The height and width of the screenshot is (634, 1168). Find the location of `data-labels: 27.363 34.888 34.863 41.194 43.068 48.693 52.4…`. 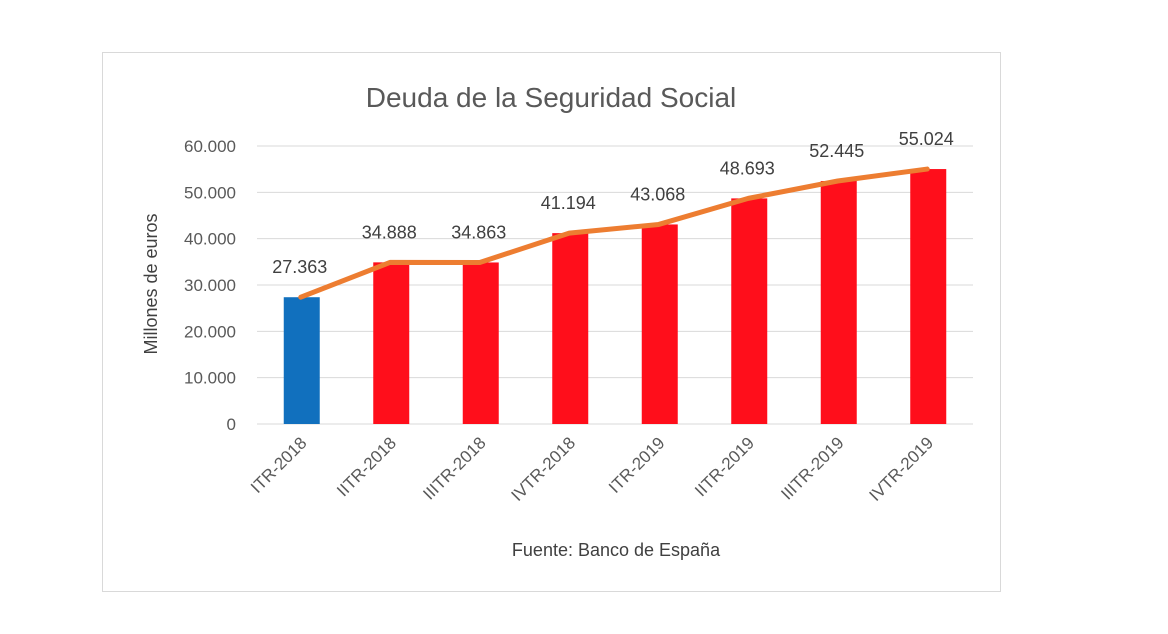

data-labels: 27.363 34.888 34.863 41.194 43.068 48.693 52.4… is located at coordinates (613, 203).